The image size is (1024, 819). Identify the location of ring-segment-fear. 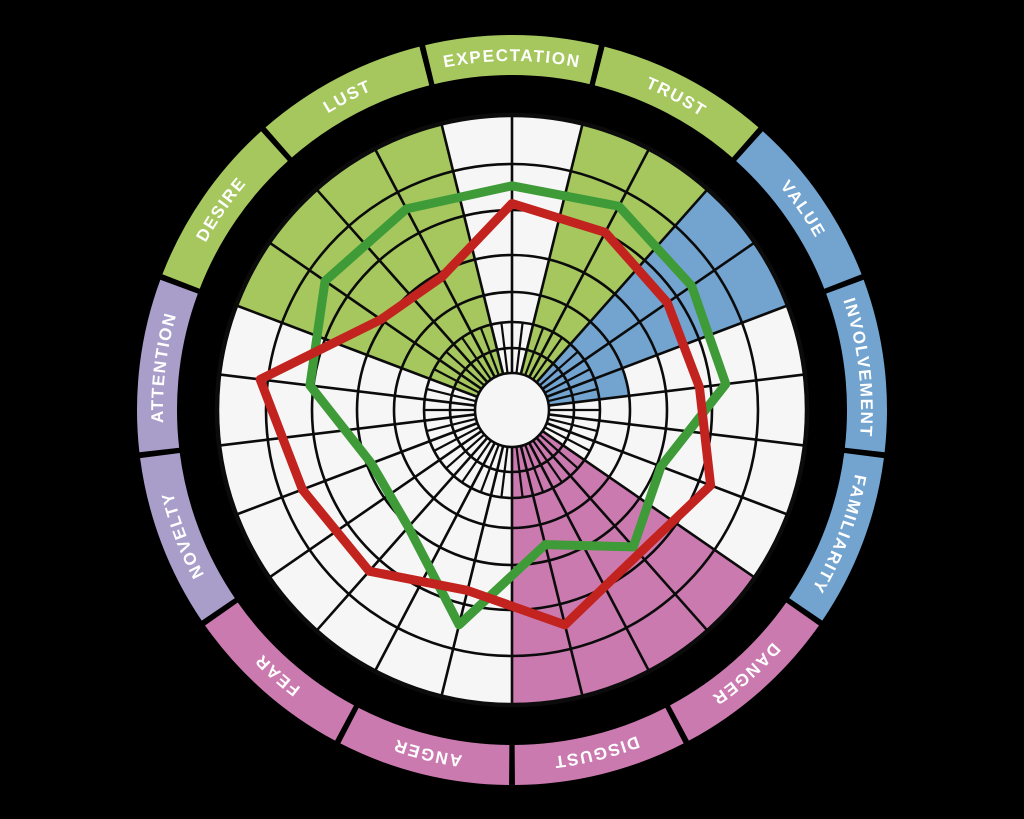
(279, 671).